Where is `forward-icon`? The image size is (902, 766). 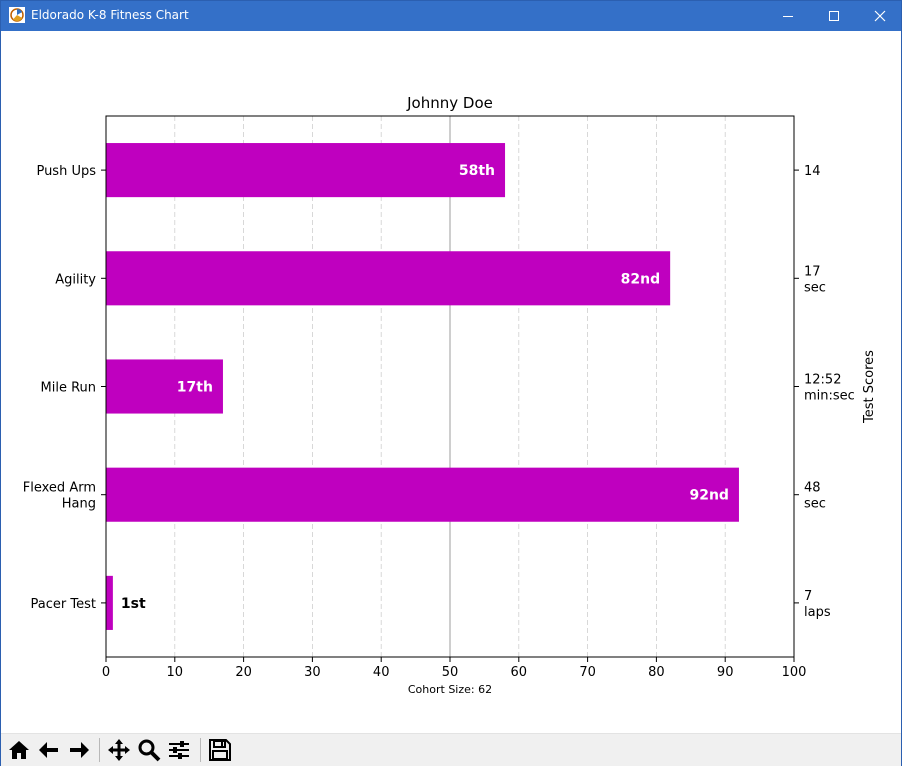 forward-icon is located at coordinates (79, 750).